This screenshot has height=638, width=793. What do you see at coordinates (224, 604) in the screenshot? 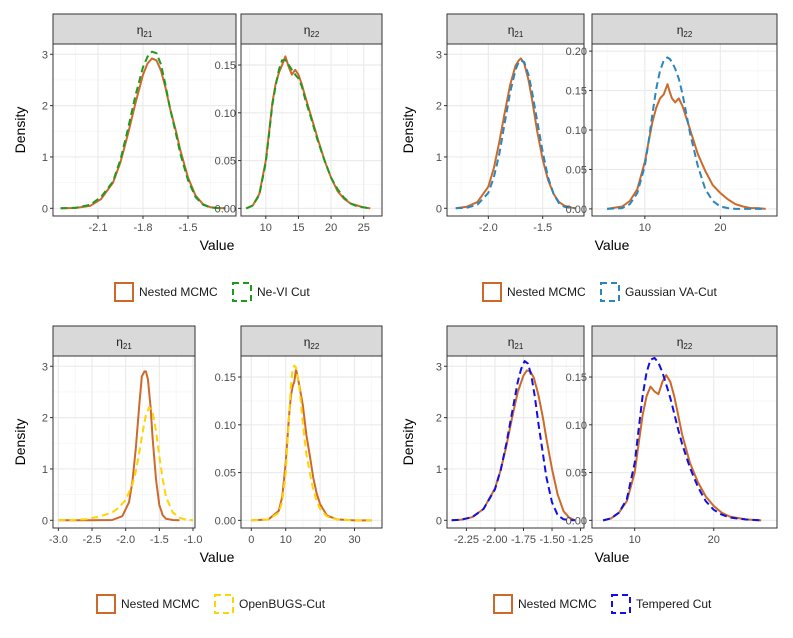
I see `legend-key-openbugs` at bounding box center [224, 604].